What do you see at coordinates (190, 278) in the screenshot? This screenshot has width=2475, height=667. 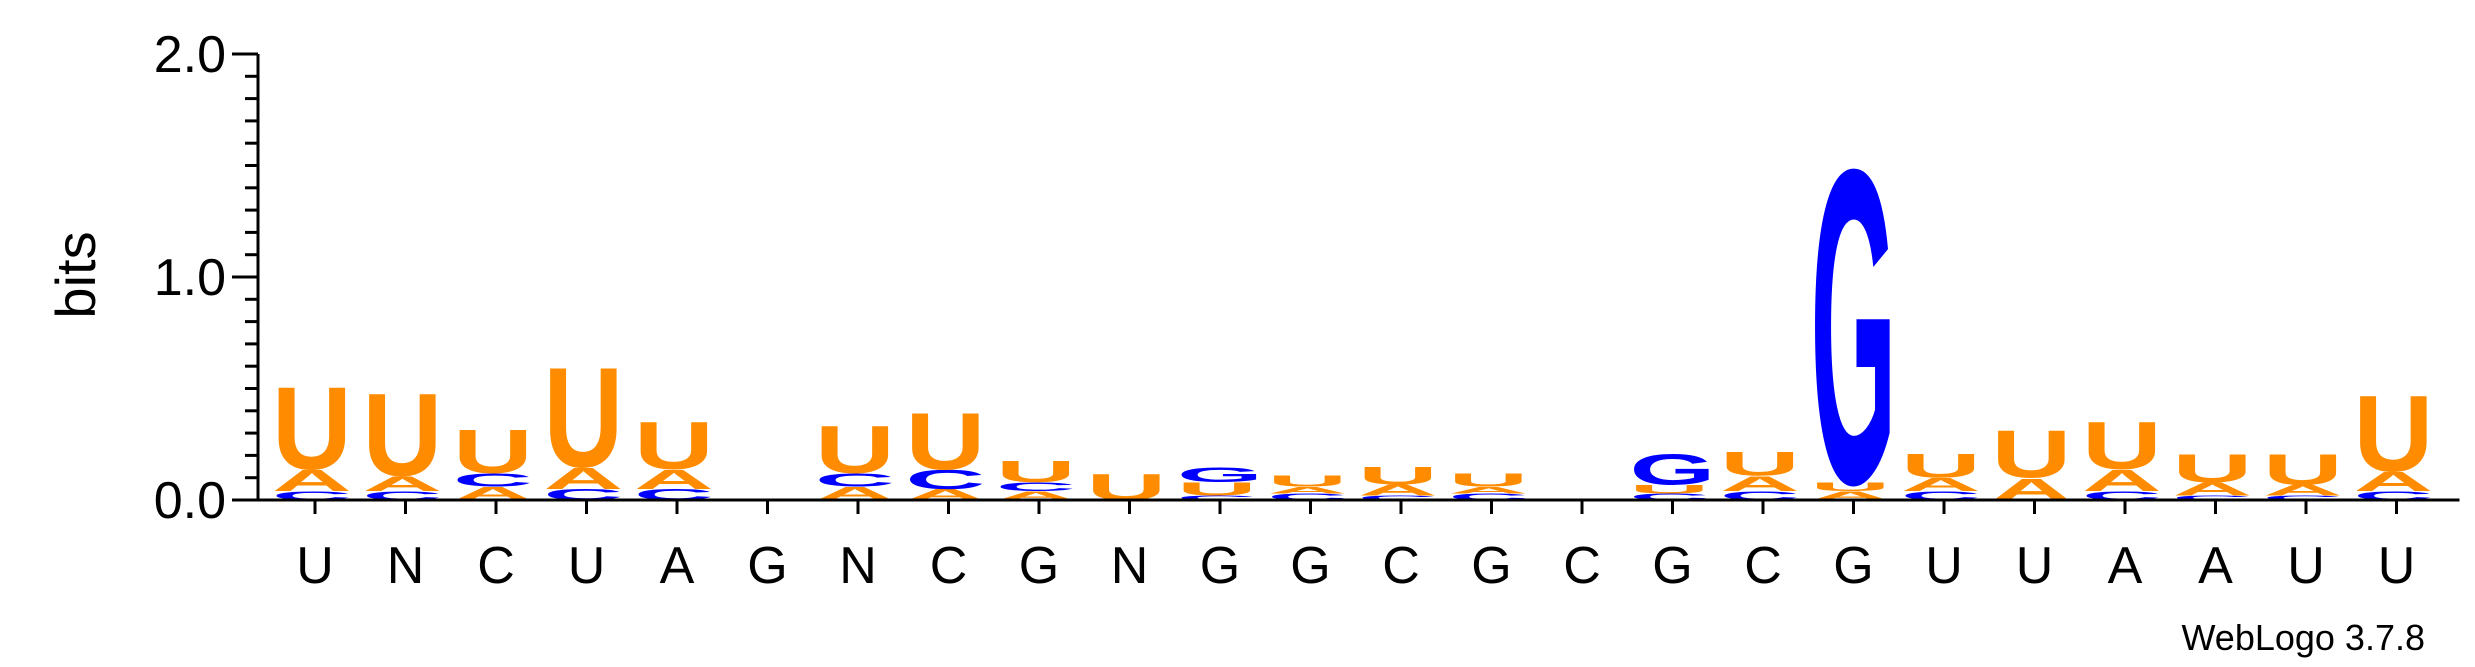 I see `y-tick-label: 1.0` at bounding box center [190, 278].